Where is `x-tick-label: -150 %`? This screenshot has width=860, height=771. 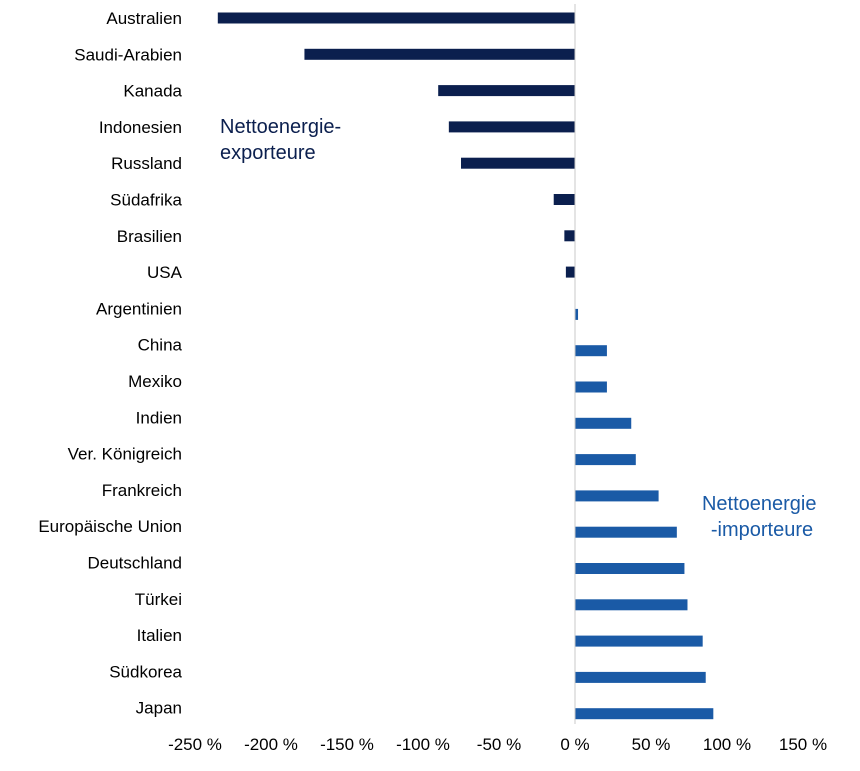 x-tick-label: -150 % is located at coordinates (347, 744).